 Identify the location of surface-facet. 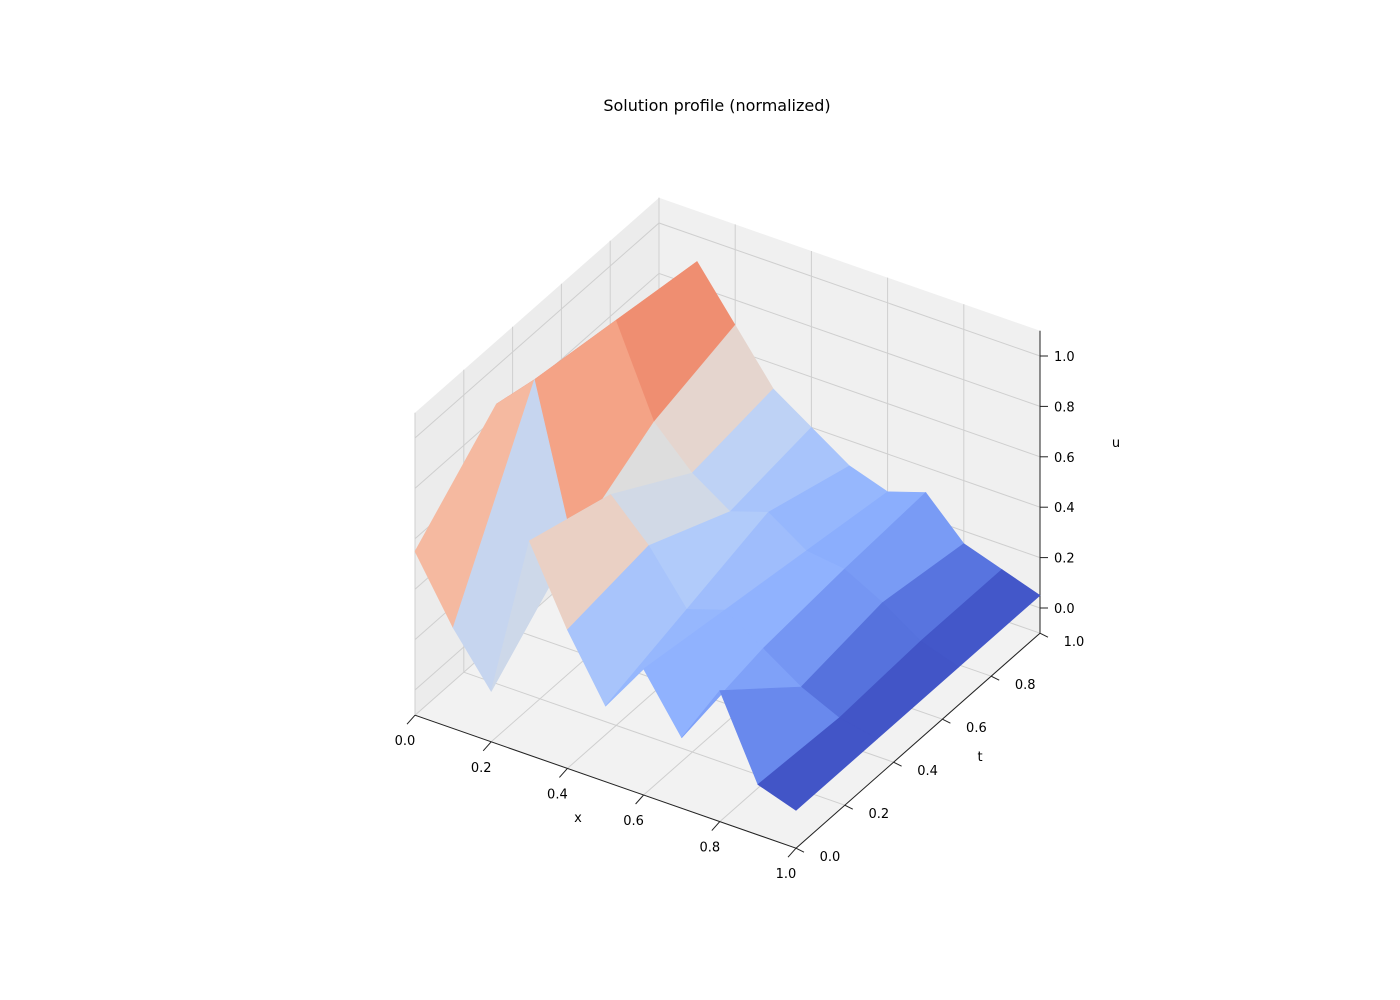
(817, 764).